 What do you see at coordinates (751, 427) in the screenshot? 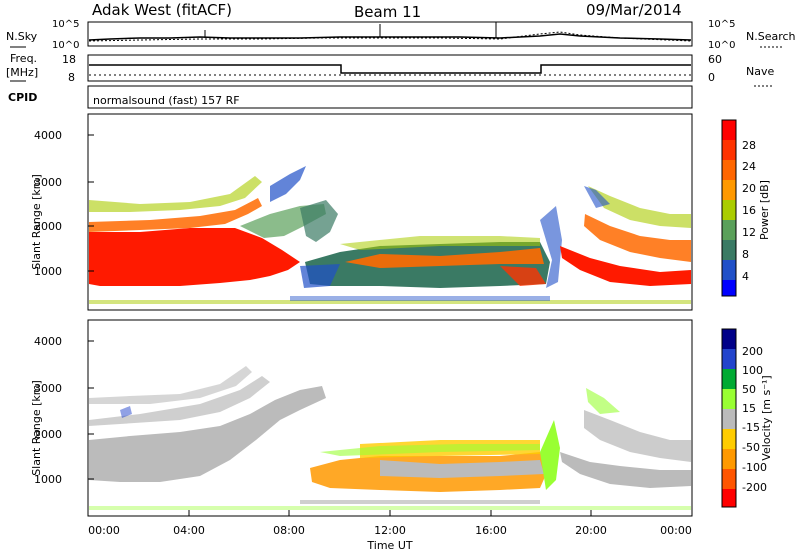
I see `velocity-cb-tick-neg15: -15` at bounding box center [751, 427].